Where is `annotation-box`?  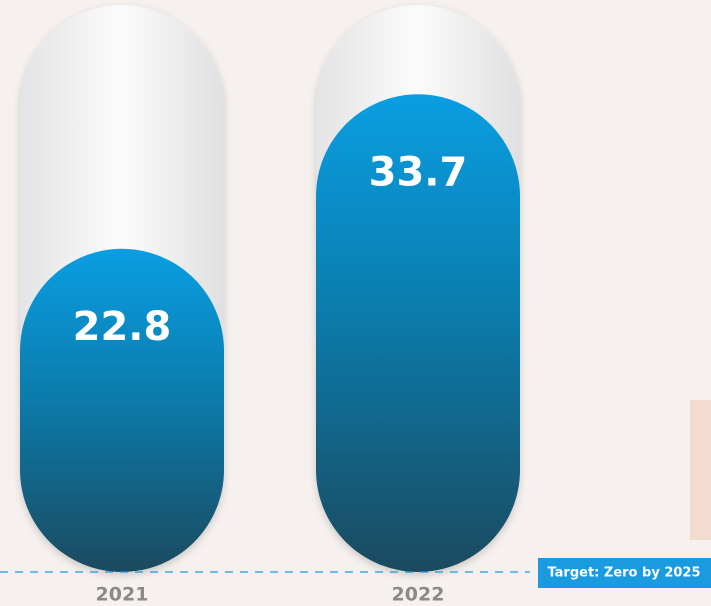
annotation-box is located at coordinates (624, 573).